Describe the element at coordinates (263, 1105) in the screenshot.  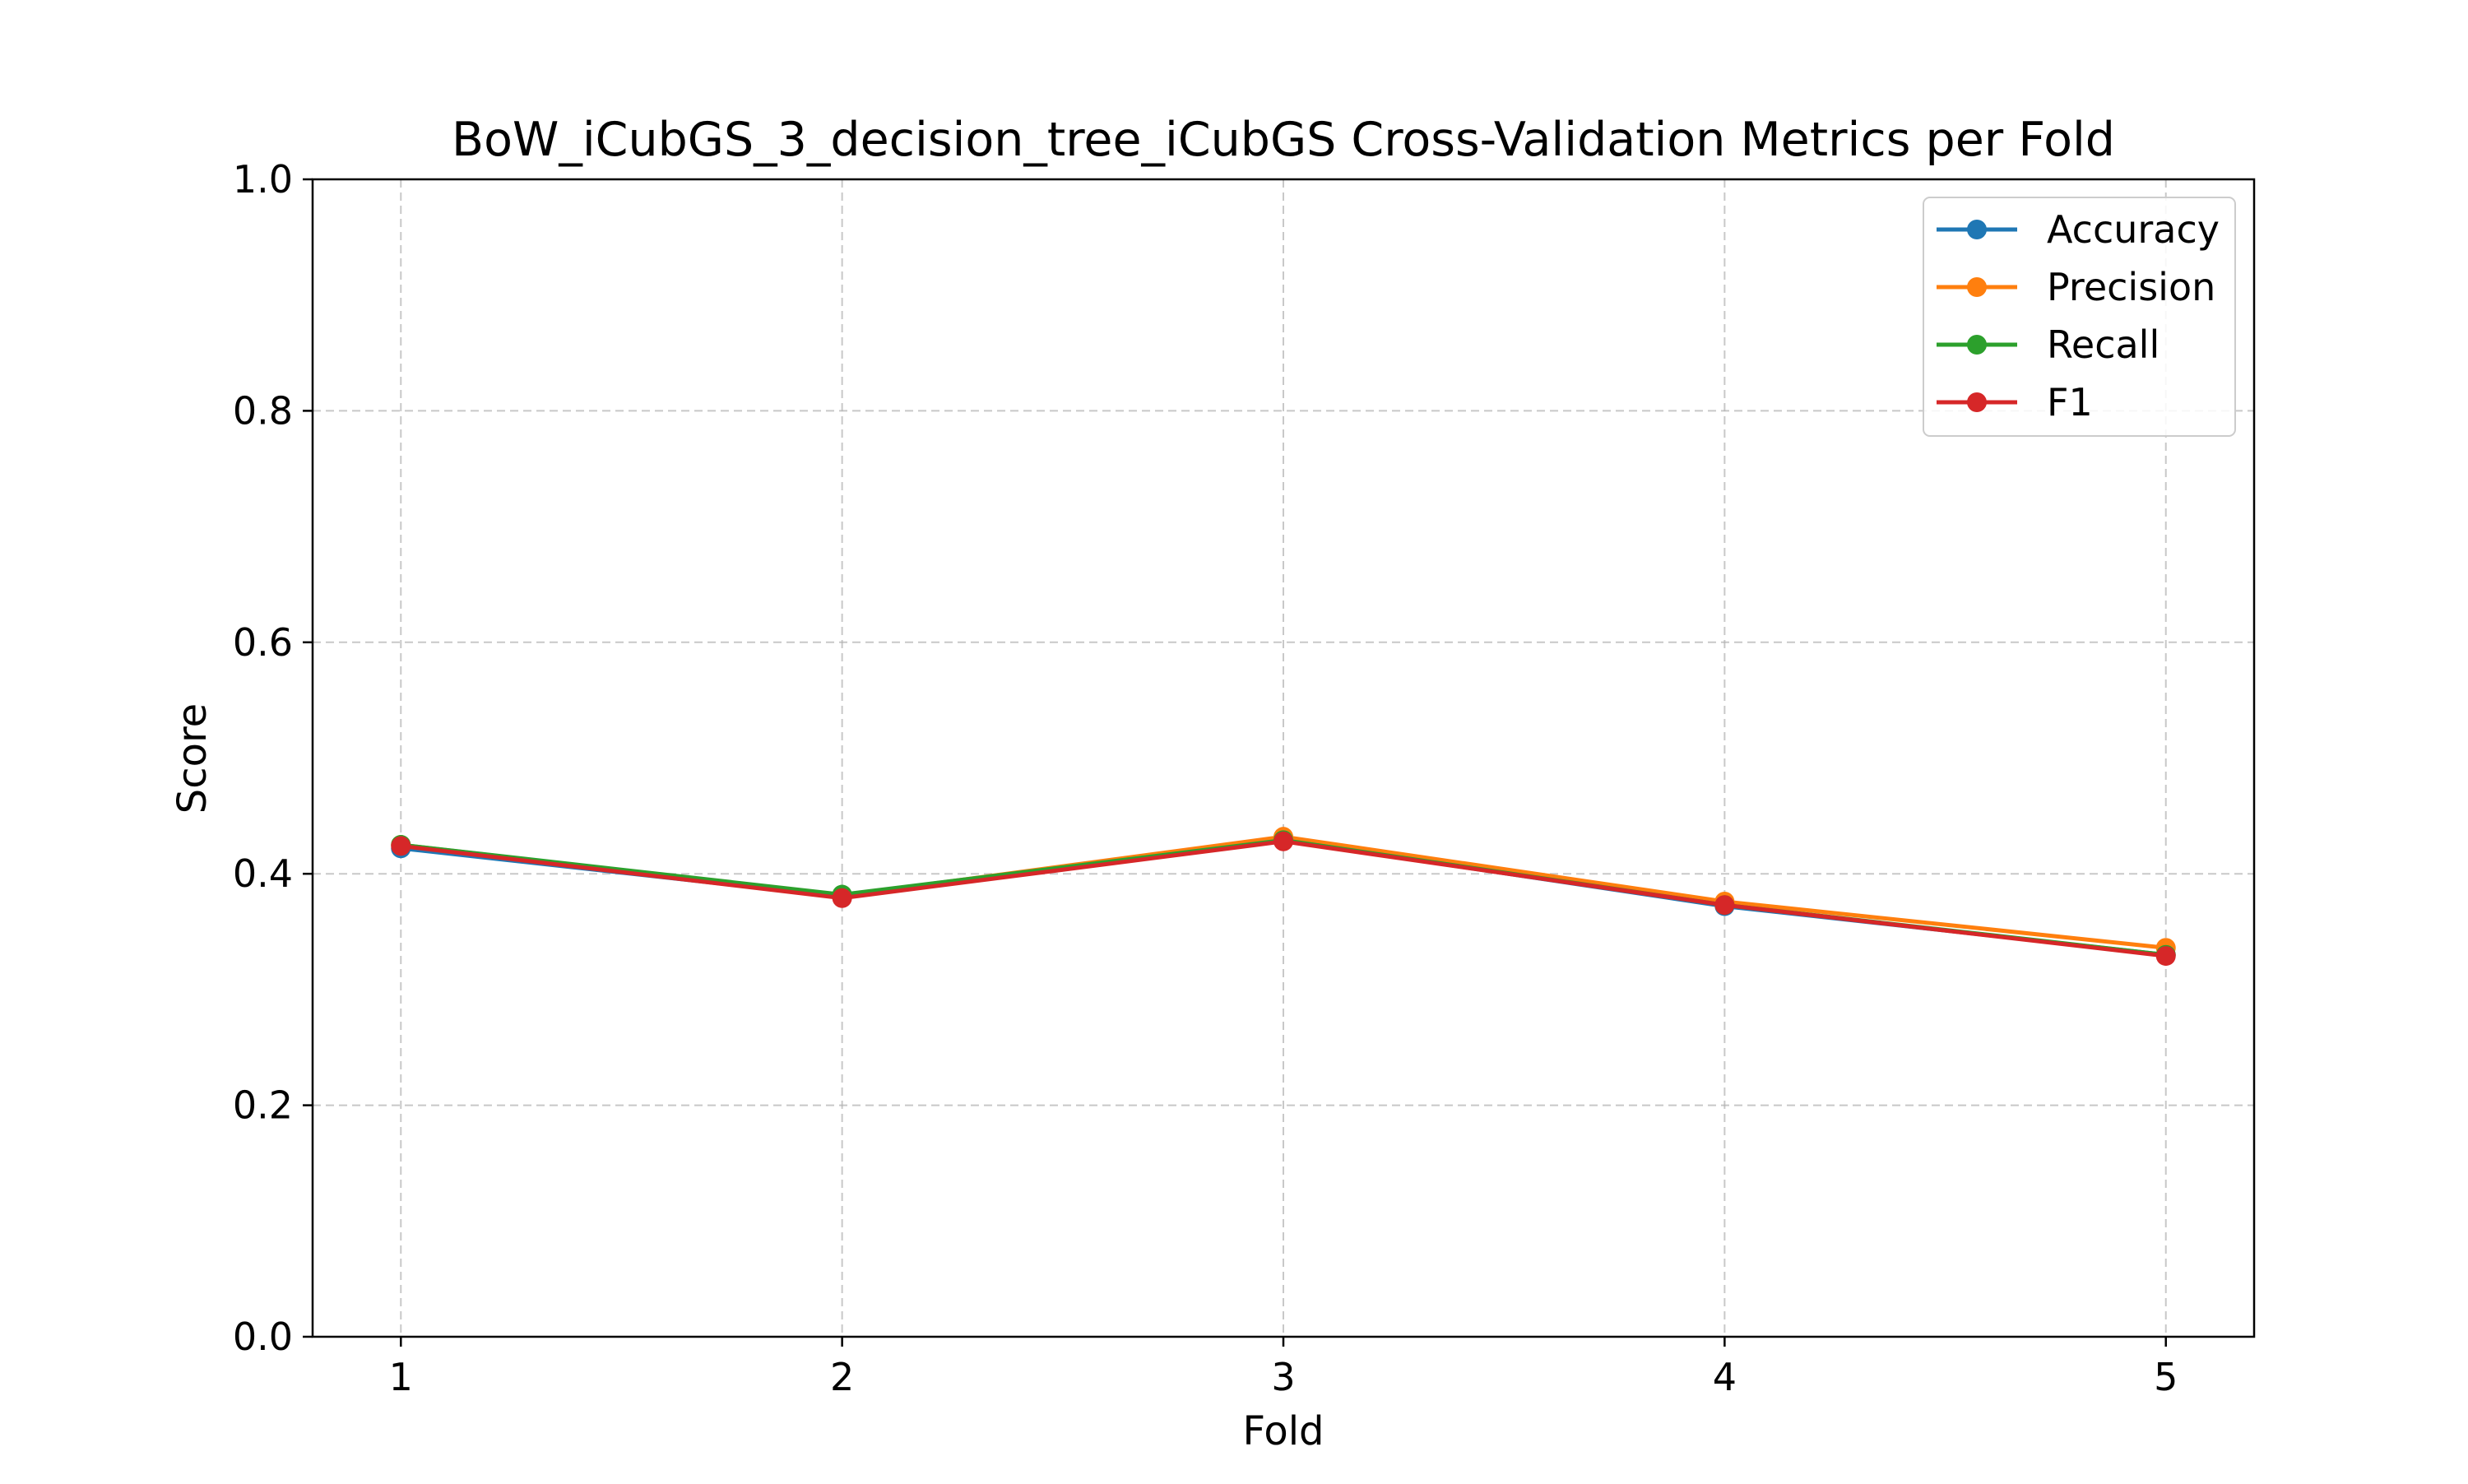
I see `y-tick-label: 0.2` at that location.